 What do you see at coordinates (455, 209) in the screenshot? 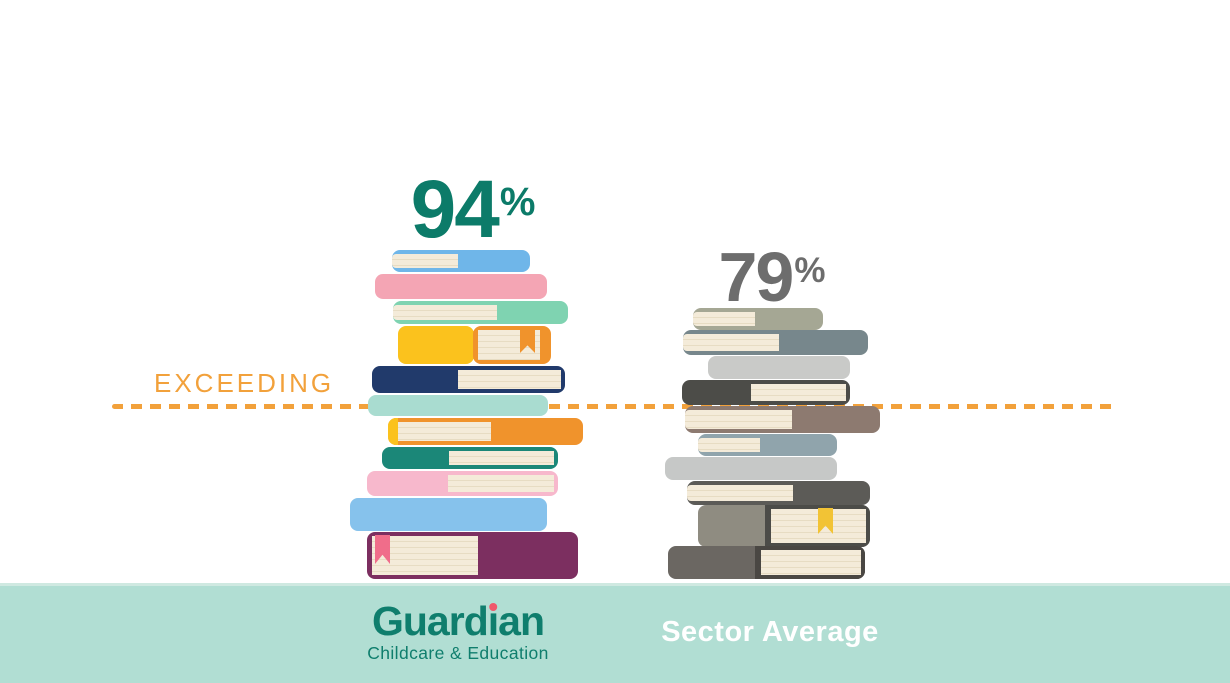
I see `guardian-value-number: 94` at bounding box center [455, 209].